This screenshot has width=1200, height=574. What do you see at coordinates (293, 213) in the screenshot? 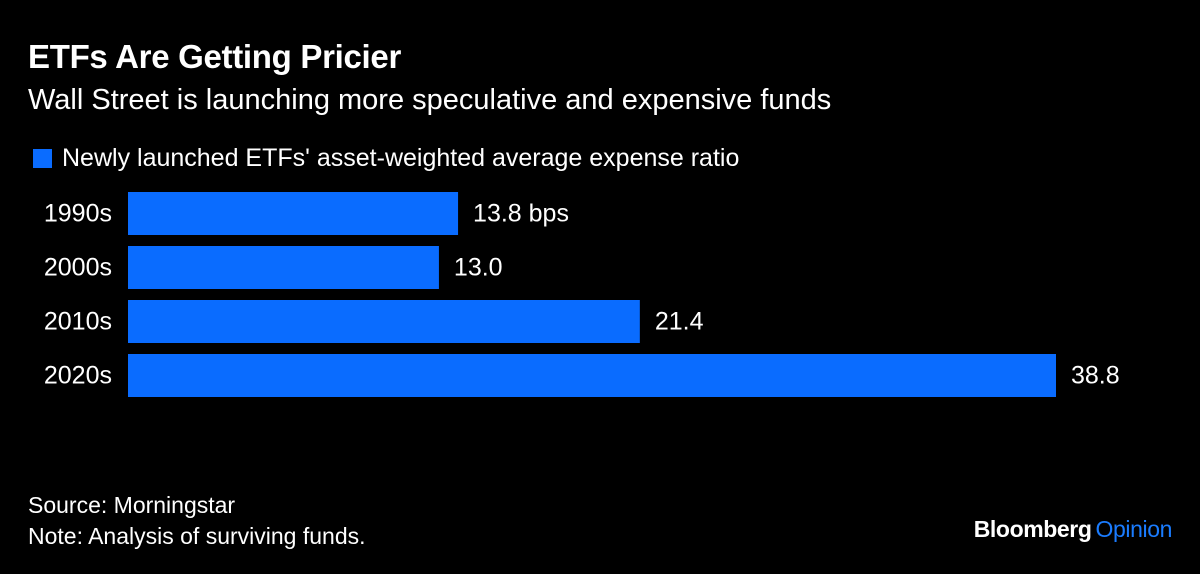
I see `bar-1990s` at bounding box center [293, 213].